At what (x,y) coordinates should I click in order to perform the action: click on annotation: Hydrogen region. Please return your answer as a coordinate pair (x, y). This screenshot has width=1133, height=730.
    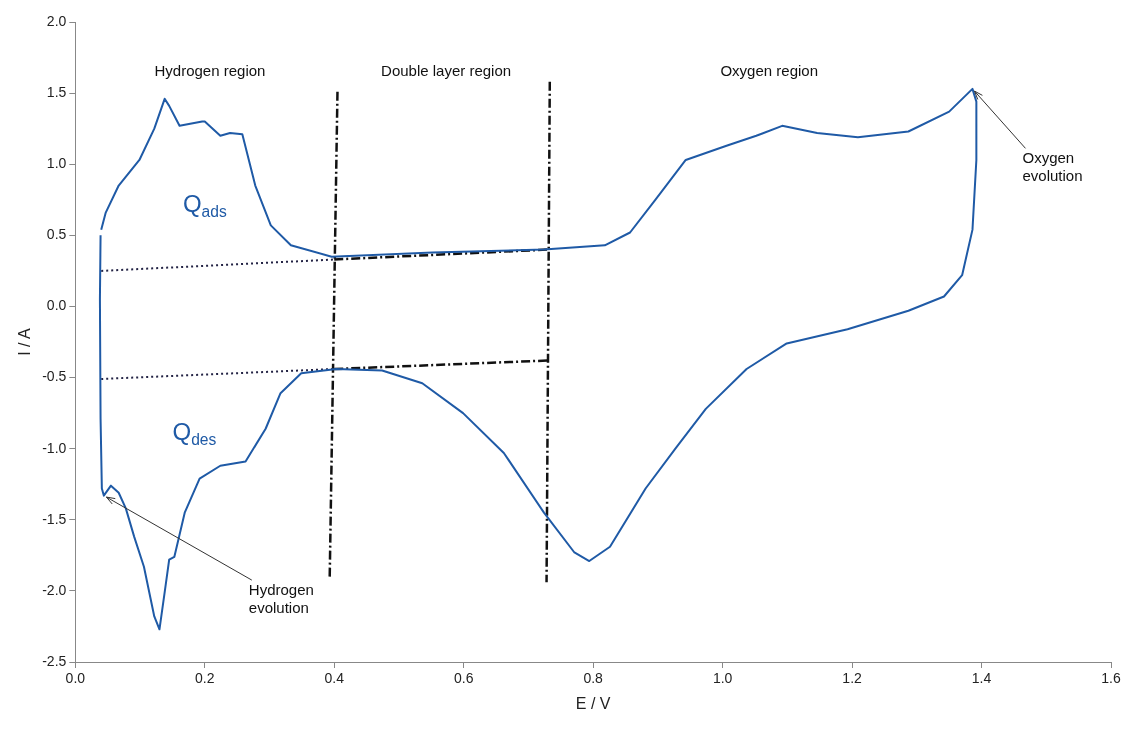
    Looking at the image, I should click on (210, 71).